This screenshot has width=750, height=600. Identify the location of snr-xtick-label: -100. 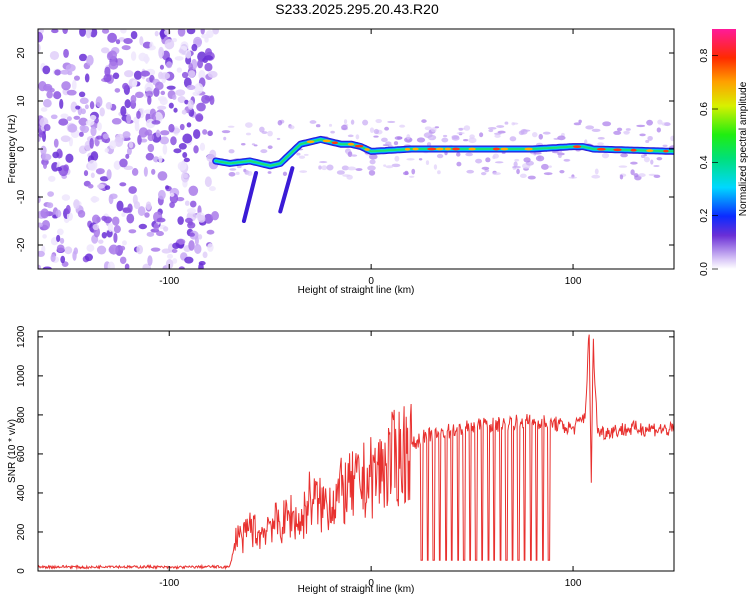
(169, 583).